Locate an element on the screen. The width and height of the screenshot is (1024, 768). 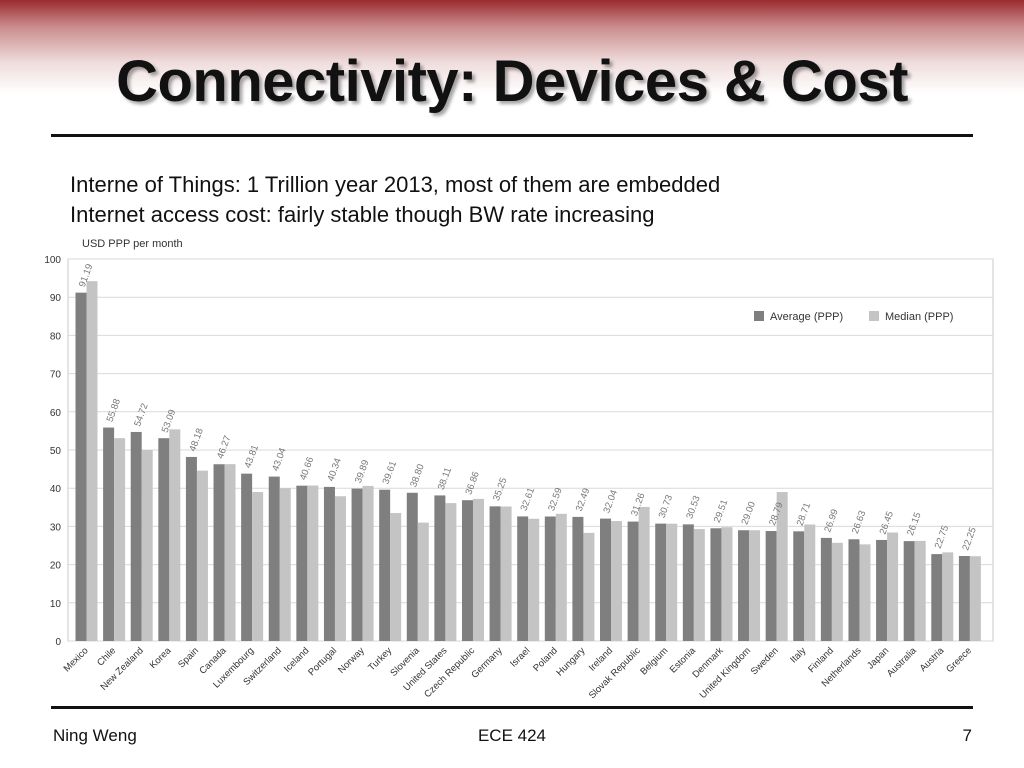
category-label: Chile is located at coordinates (106, 656).